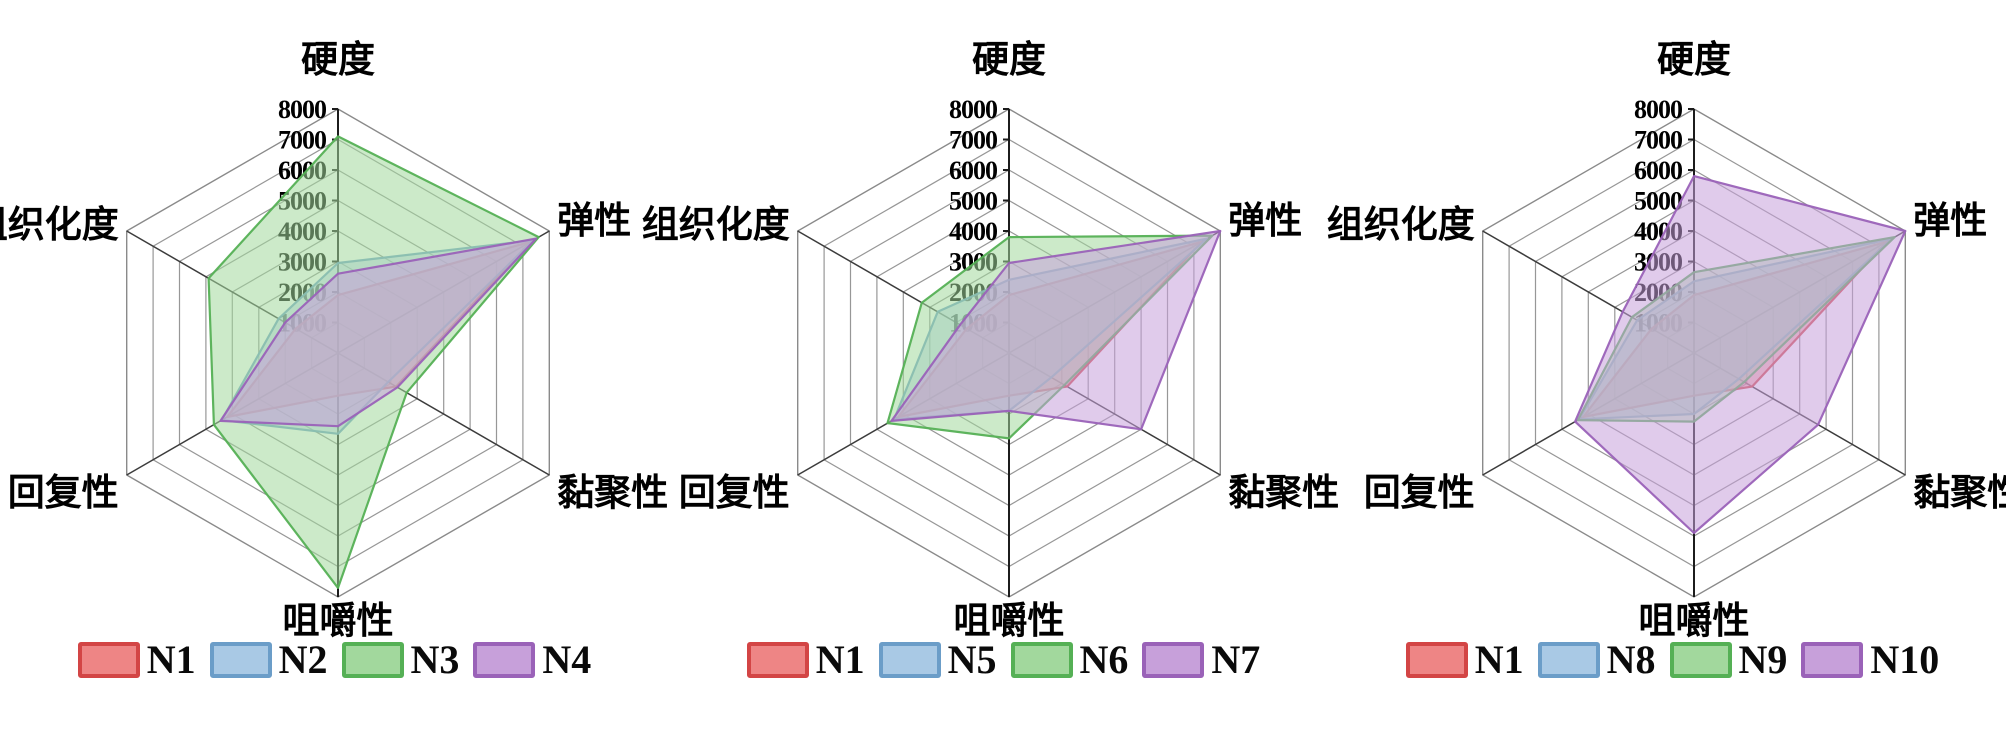 The width and height of the screenshot is (2006, 740). What do you see at coordinates (1236, 659) in the screenshot?
I see `legend-label-N7: N7` at bounding box center [1236, 659].